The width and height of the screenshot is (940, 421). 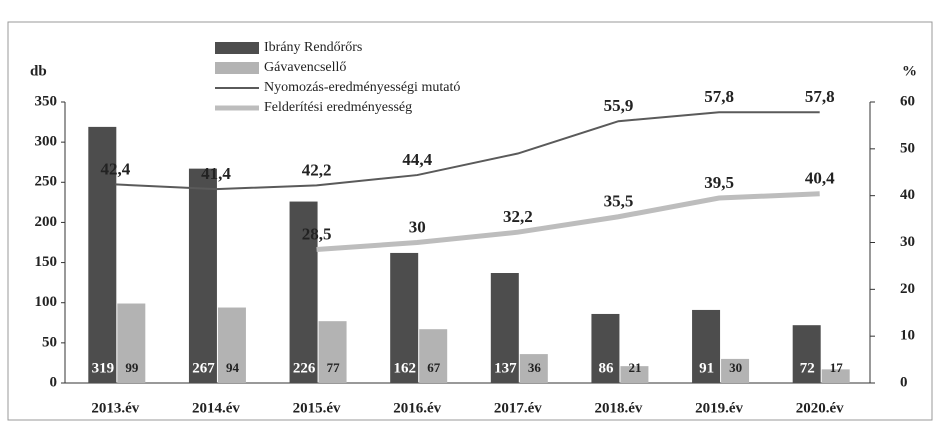 What do you see at coordinates (216, 408) in the screenshot?
I see `x-tick-label: 2014.év` at bounding box center [216, 408].